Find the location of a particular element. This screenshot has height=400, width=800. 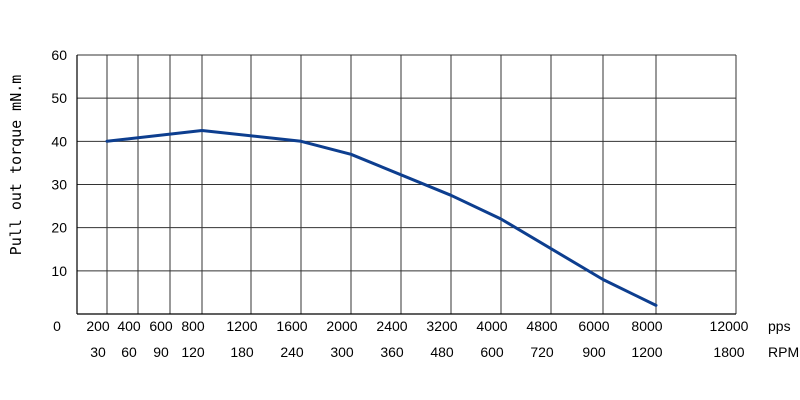

x-tick-label-pps: 1600 is located at coordinates (291, 326).